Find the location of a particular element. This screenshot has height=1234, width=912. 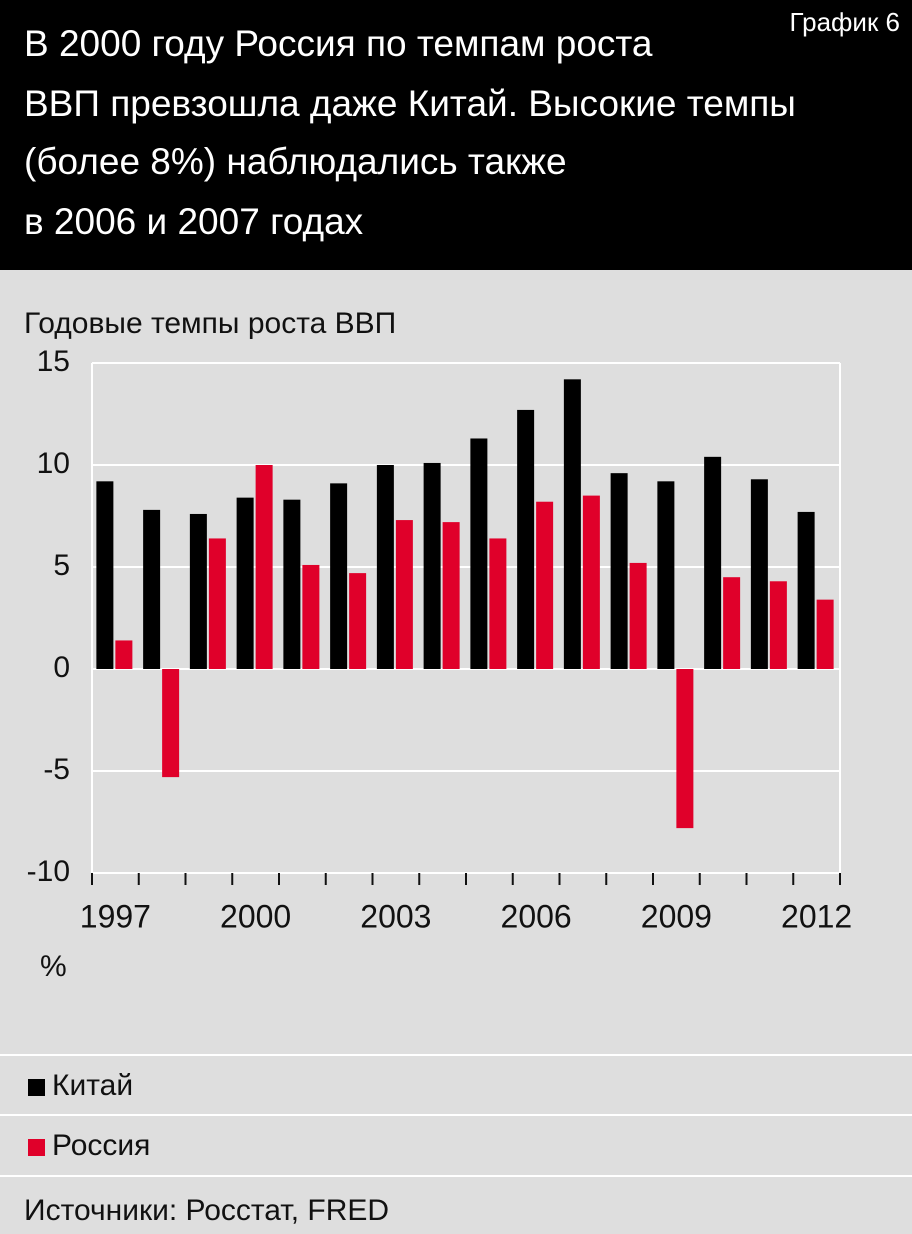

y-tick-label: 15 is located at coordinates (53, 361).